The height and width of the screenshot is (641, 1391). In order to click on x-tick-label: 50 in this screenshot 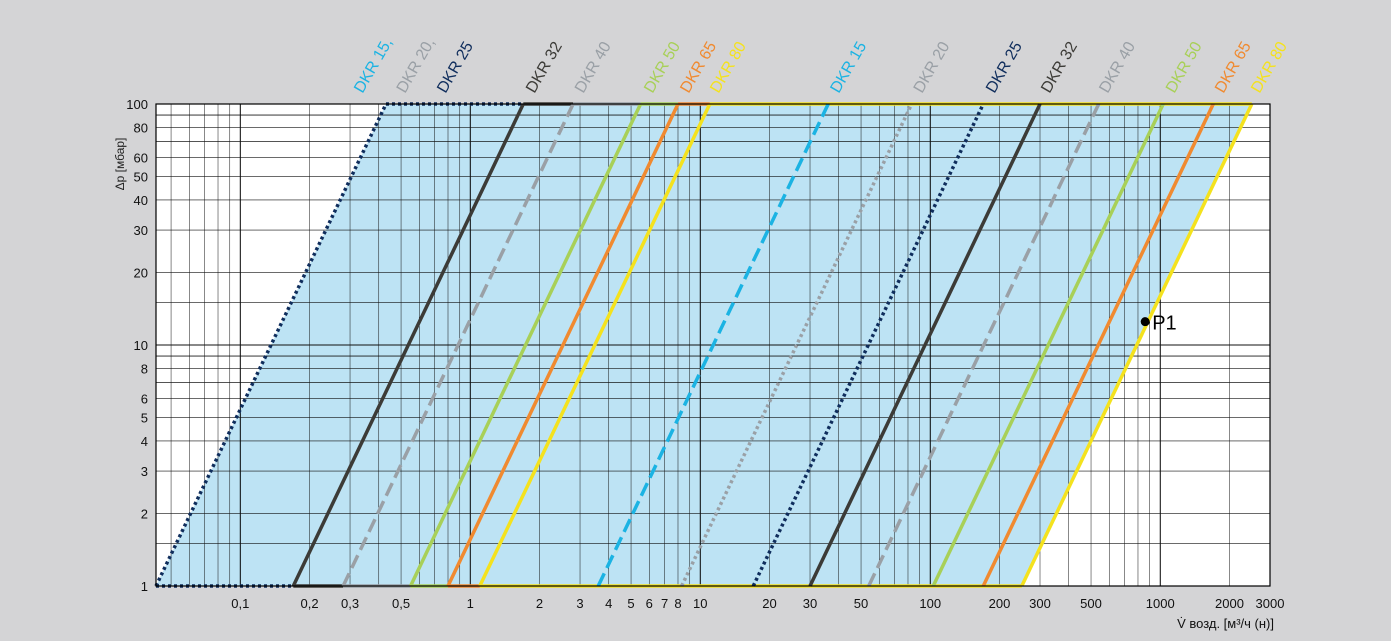, I will do `click(861, 603)`.